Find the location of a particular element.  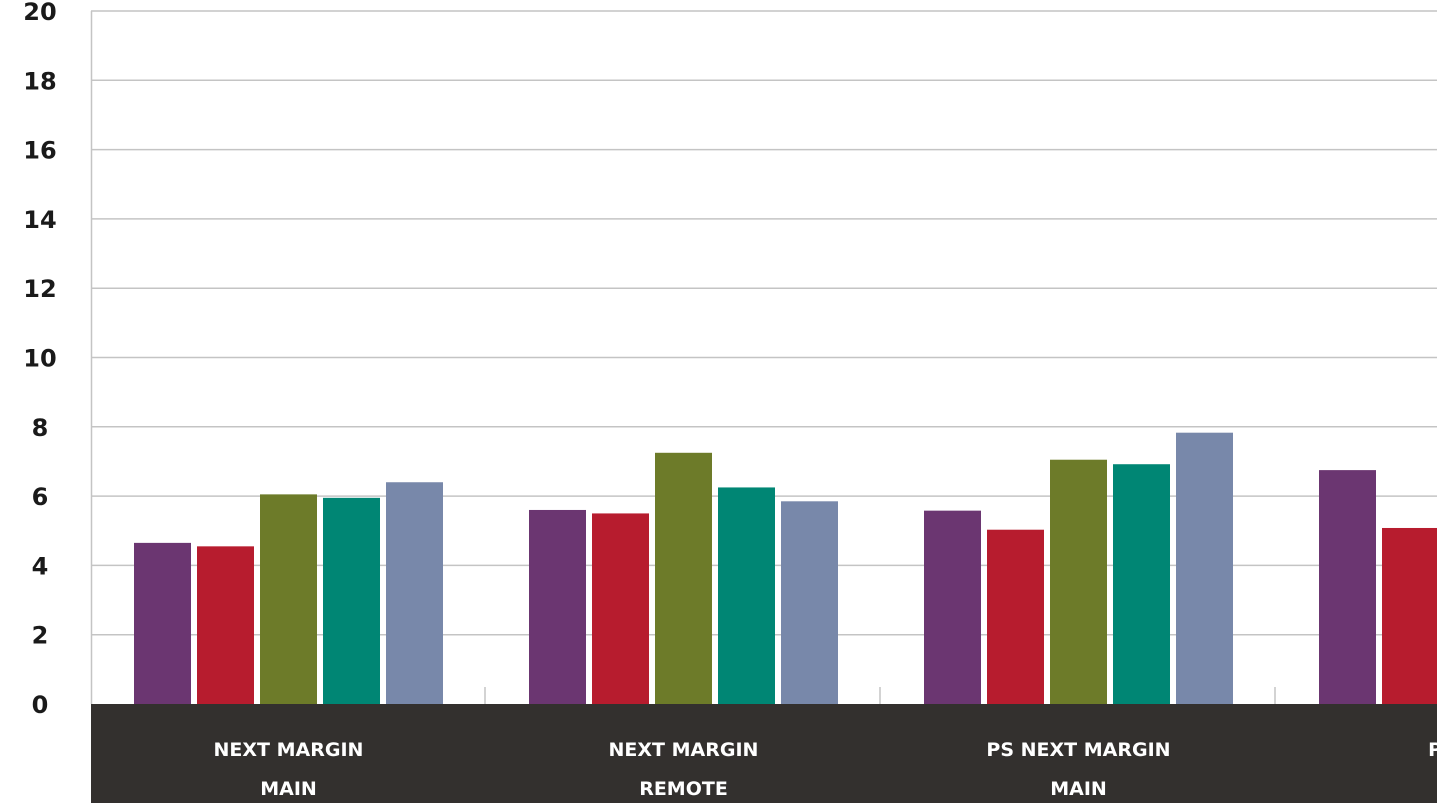

y-tick-label: 6 is located at coordinates (40, 497).